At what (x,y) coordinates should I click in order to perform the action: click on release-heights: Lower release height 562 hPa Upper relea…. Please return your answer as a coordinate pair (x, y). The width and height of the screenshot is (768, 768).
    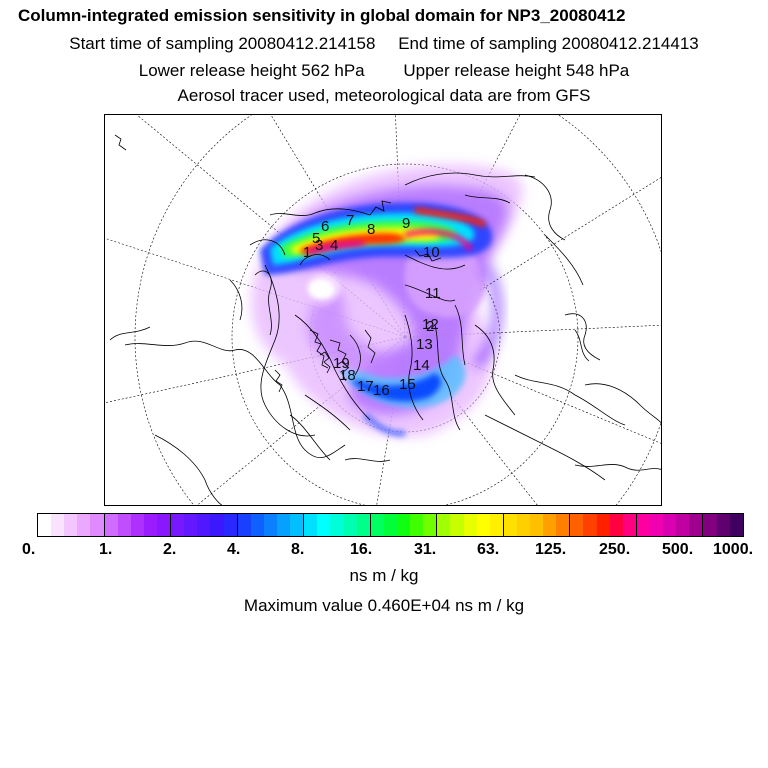
    Looking at the image, I should click on (384, 71).